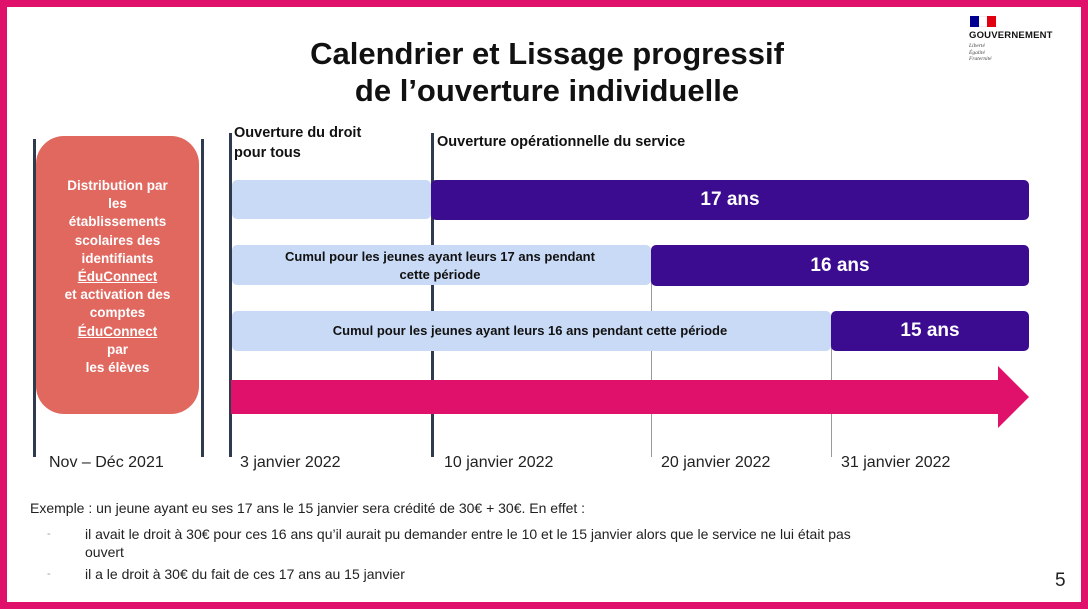  What do you see at coordinates (1060, 580) in the screenshot?
I see `page-number: 5` at bounding box center [1060, 580].